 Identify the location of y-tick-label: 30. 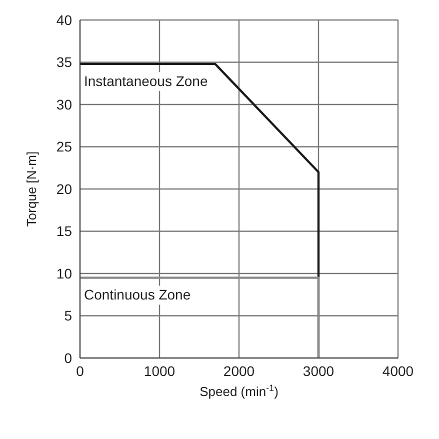
(64, 104).